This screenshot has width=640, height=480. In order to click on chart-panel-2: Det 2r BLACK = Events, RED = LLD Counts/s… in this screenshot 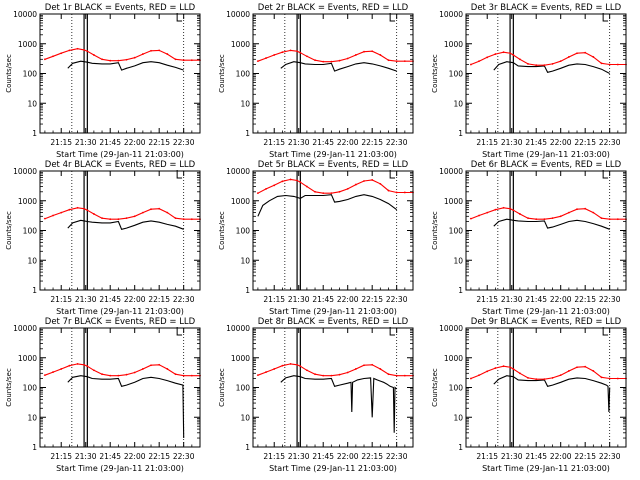, I will do `click(316, 81)`.